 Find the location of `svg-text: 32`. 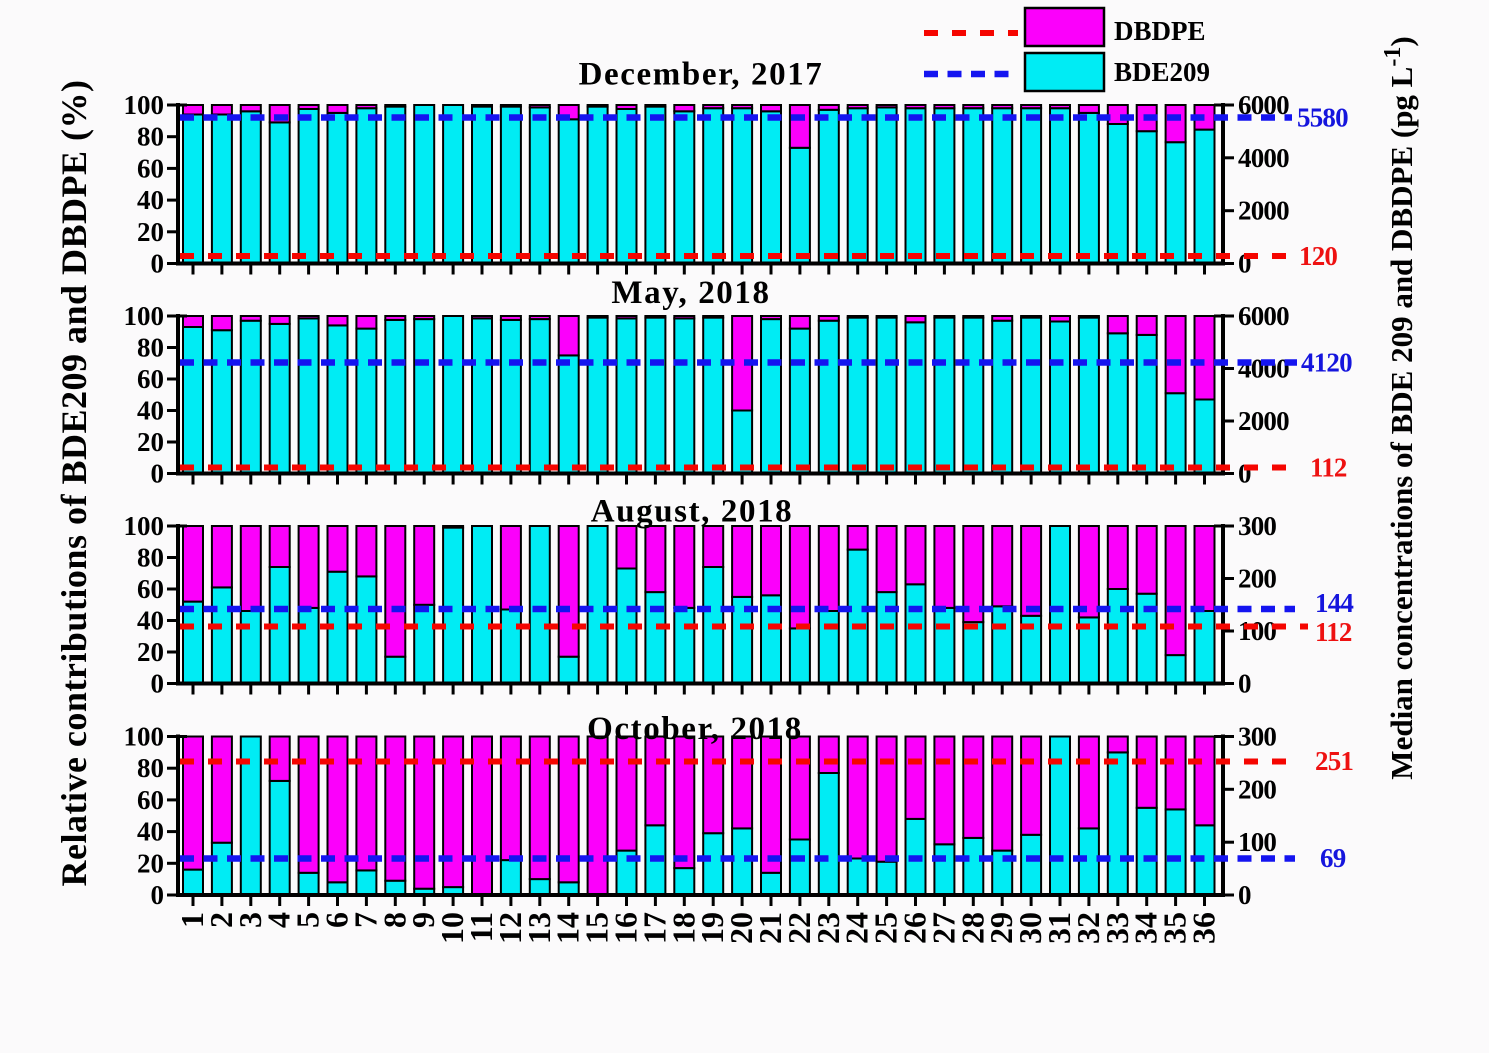

svg-text: 32 is located at coordinates (1088, 928).